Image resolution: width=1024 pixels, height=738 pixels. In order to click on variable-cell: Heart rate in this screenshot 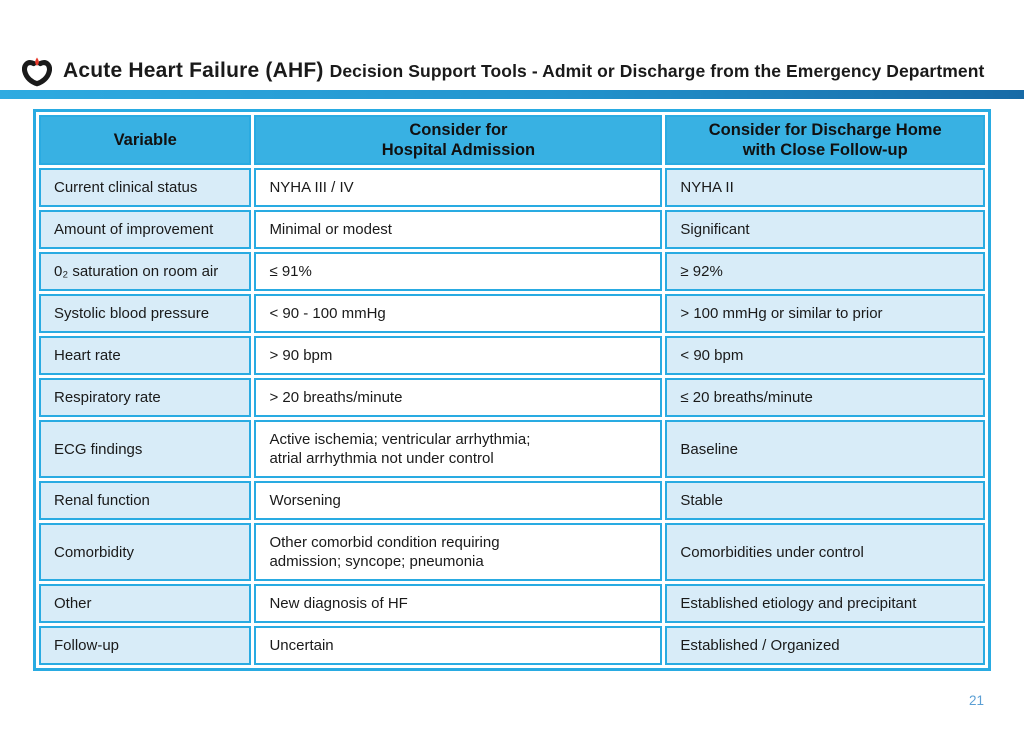, I will do `click(145, 355)`.